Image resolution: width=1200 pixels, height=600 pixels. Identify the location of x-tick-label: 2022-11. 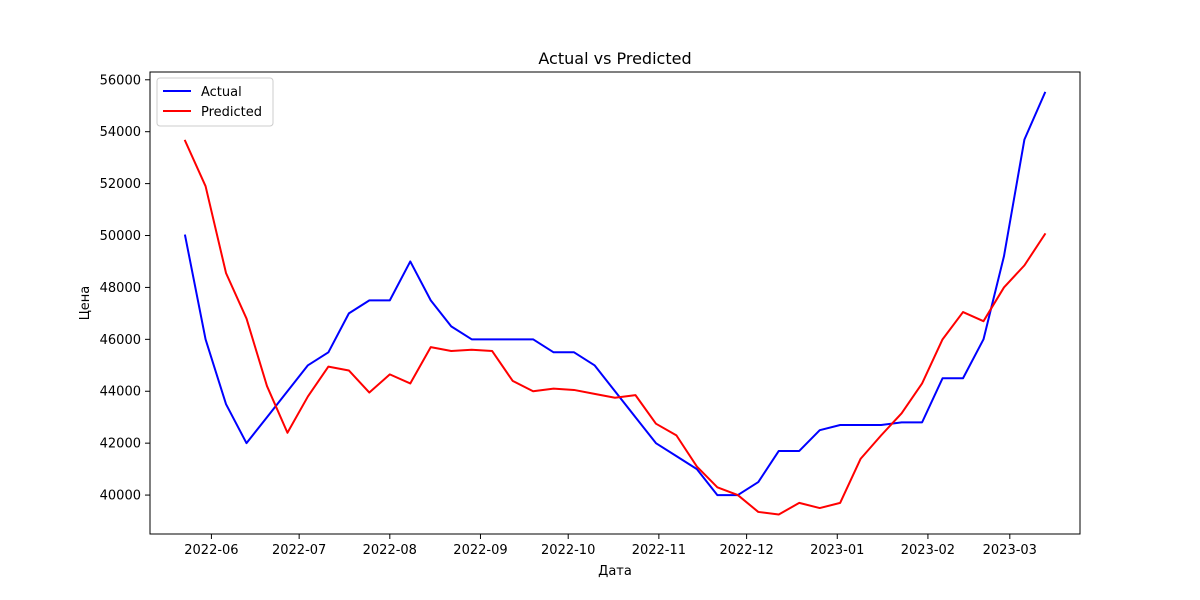
(659, 550).